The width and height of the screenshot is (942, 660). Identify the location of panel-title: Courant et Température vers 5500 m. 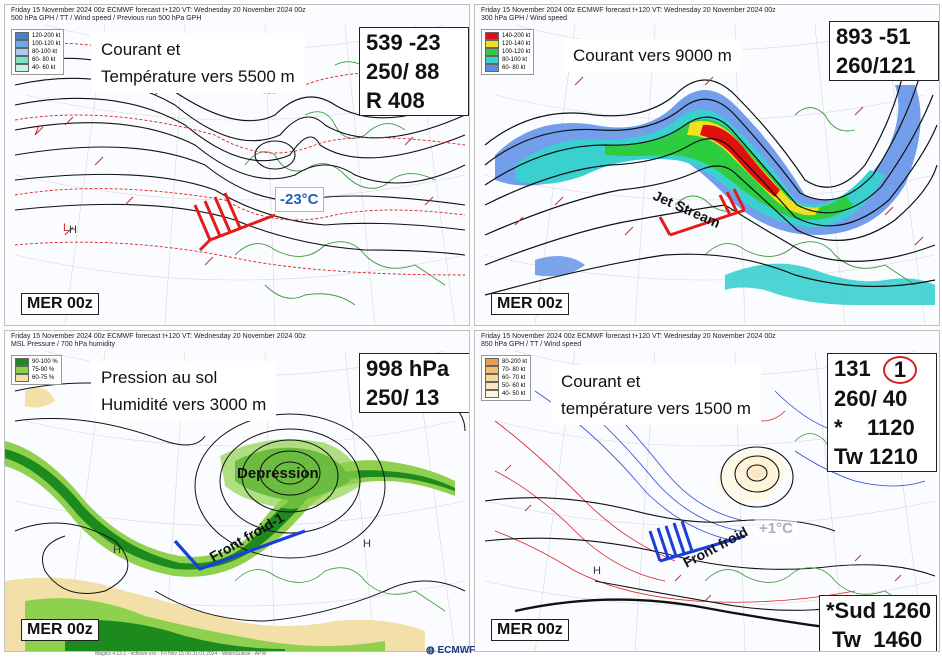
(198, 63).